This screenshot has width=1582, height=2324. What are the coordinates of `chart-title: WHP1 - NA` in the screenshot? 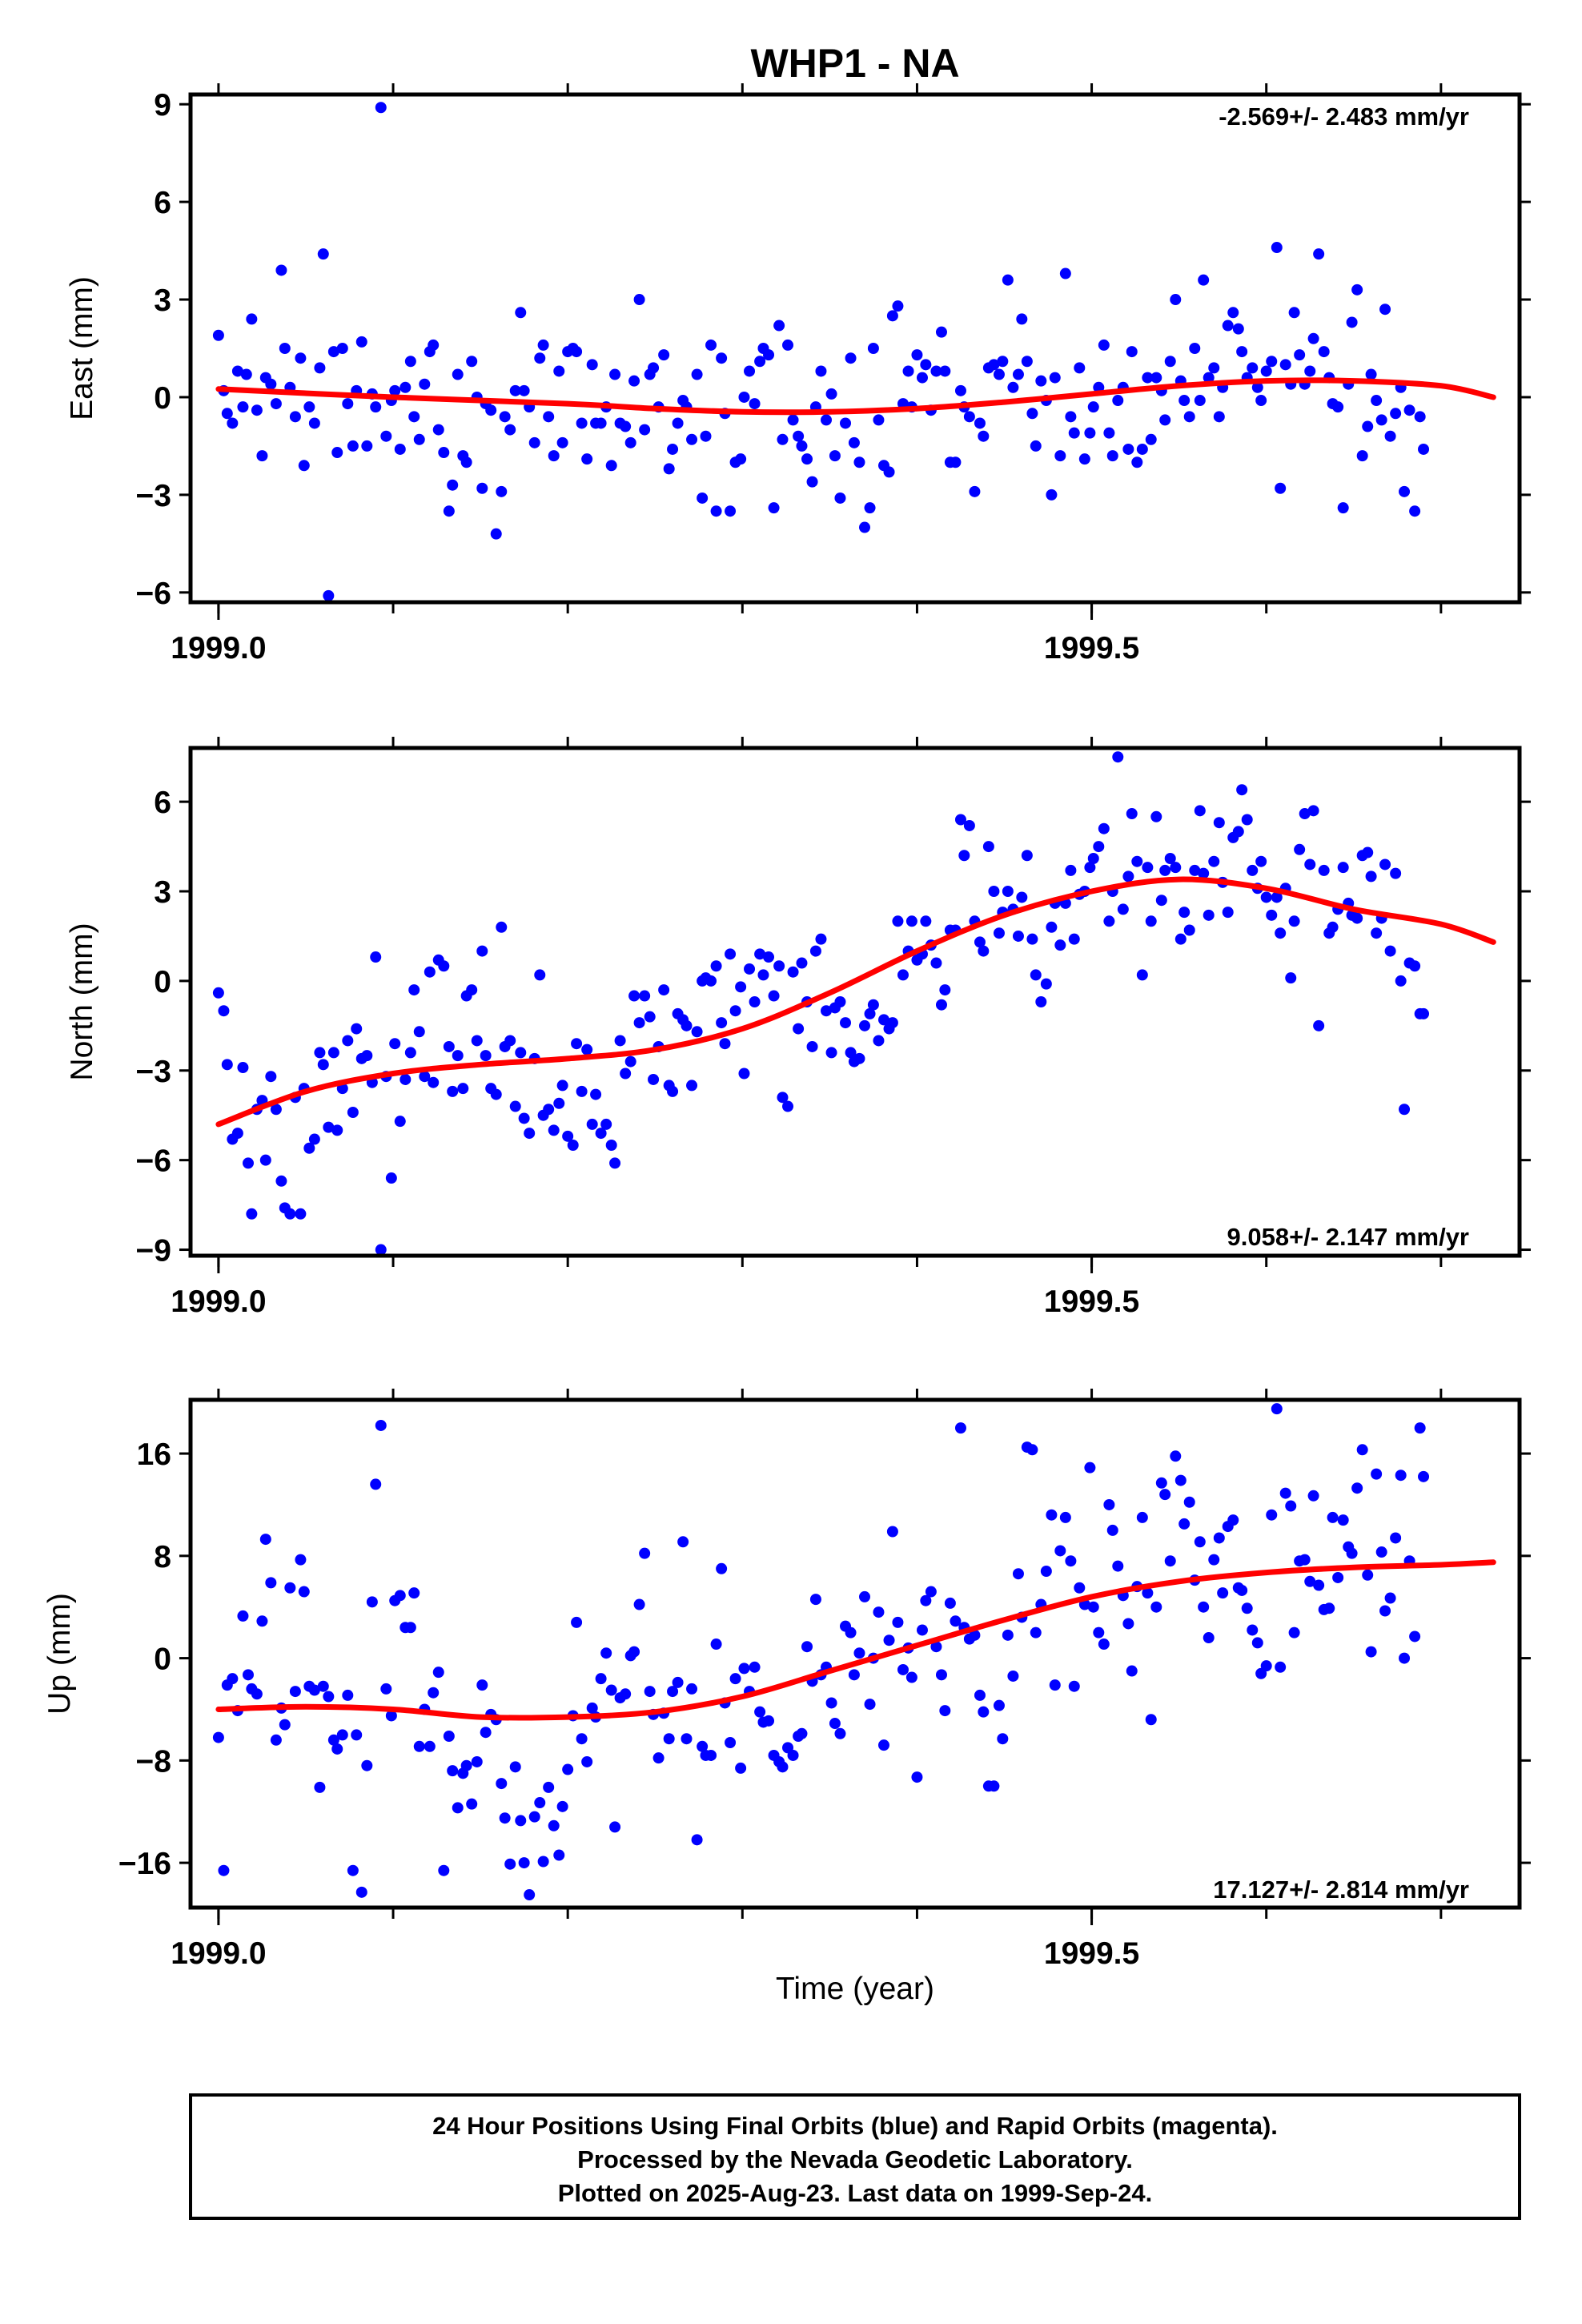 It's located at (854, 63).